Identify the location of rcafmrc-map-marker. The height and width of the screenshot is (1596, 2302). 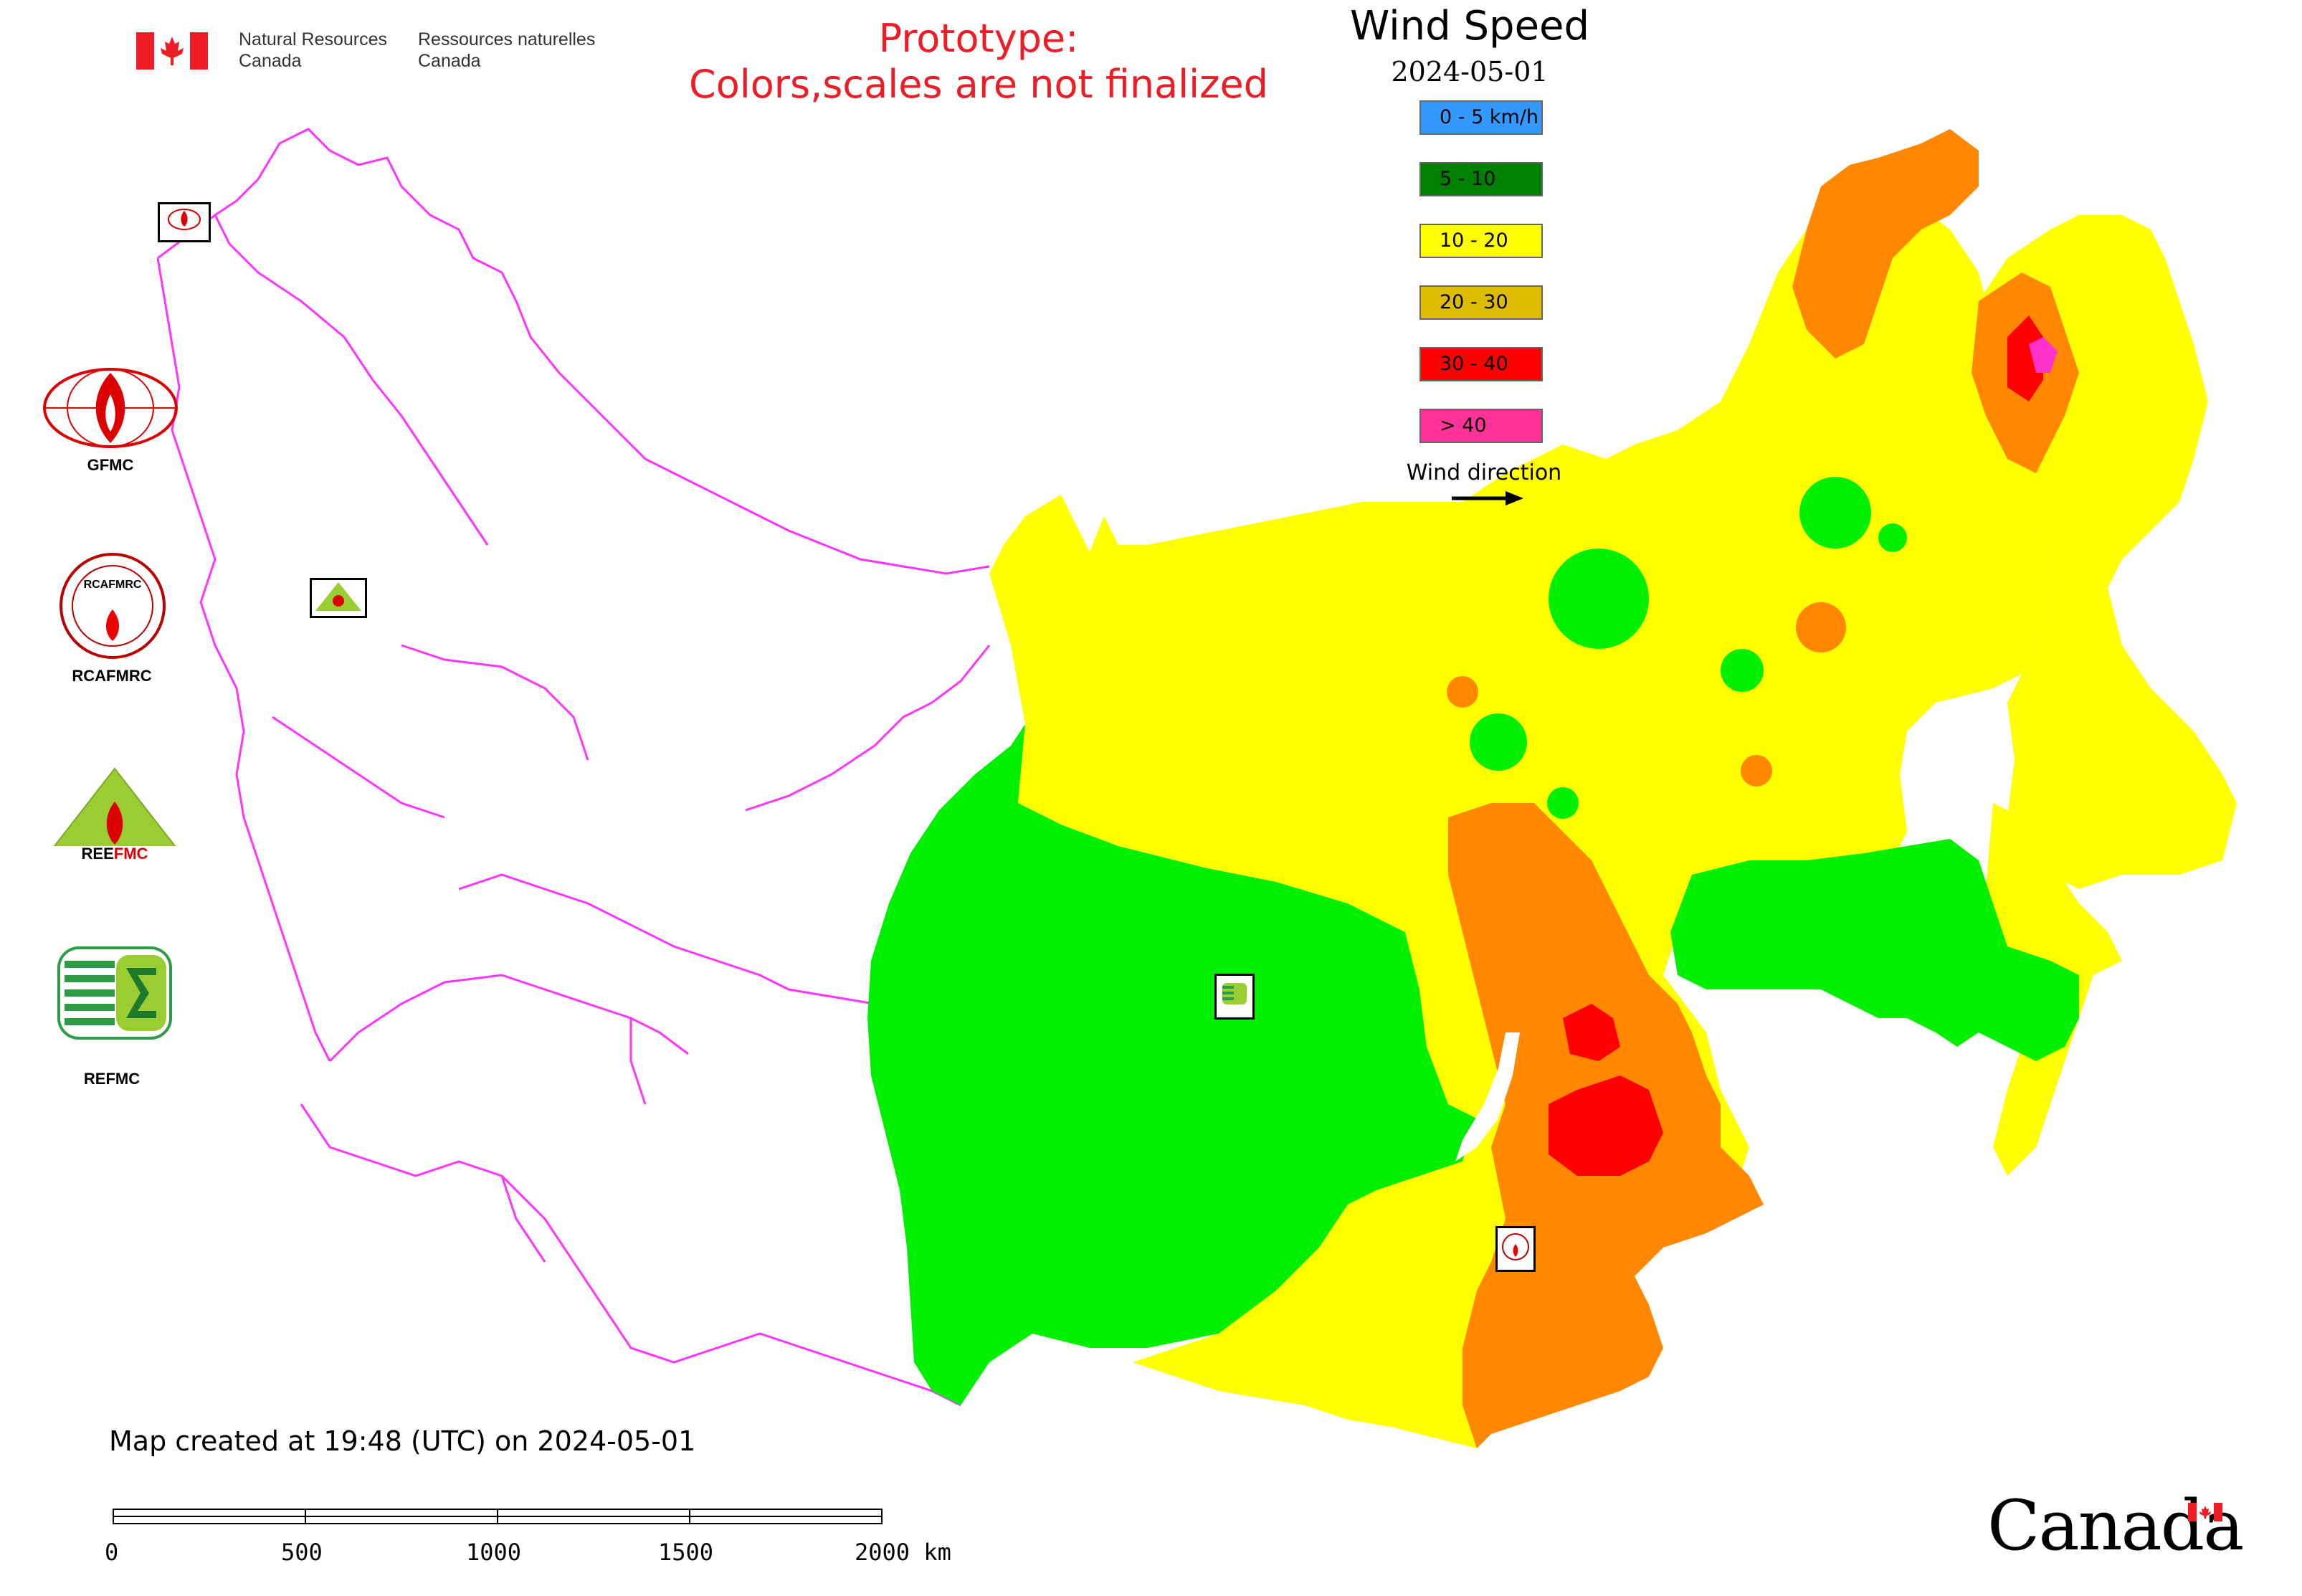
(1516, 1249).